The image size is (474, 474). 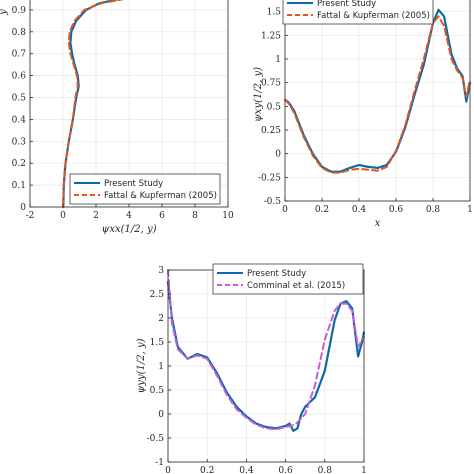 What do you see at coordinates (19, 120) in the screenshot?
I see `y-tick-label: 0.4` at bounding box center [19, 120].